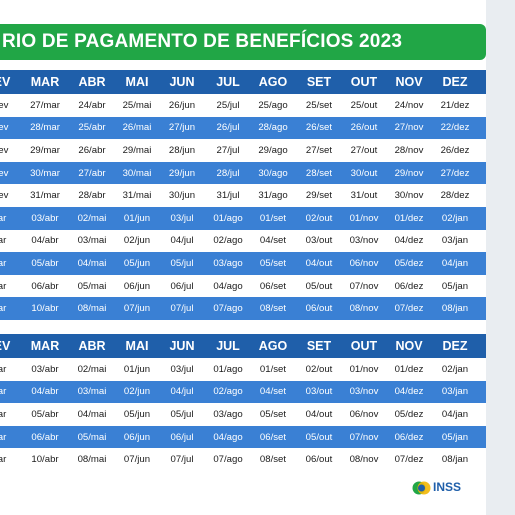 The image size is (515, 515). I want to click on date-cell: 04/abr, so click(45, 241).